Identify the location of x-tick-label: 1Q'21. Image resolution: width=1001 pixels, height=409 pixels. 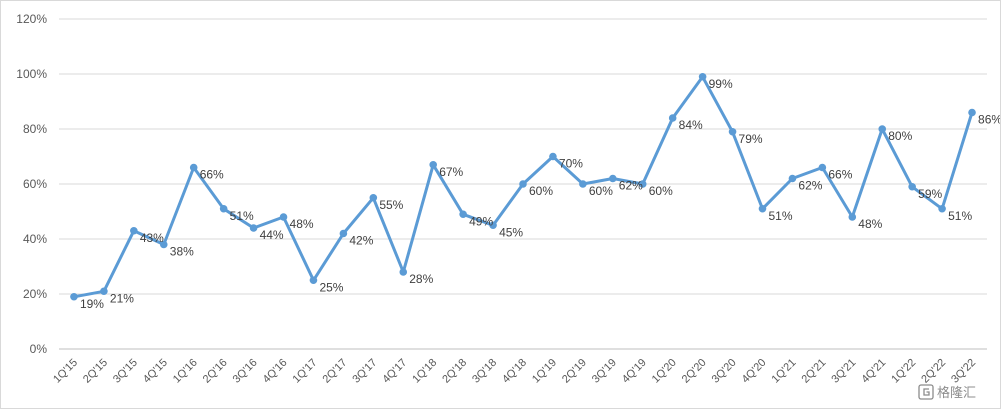
(784, 371).